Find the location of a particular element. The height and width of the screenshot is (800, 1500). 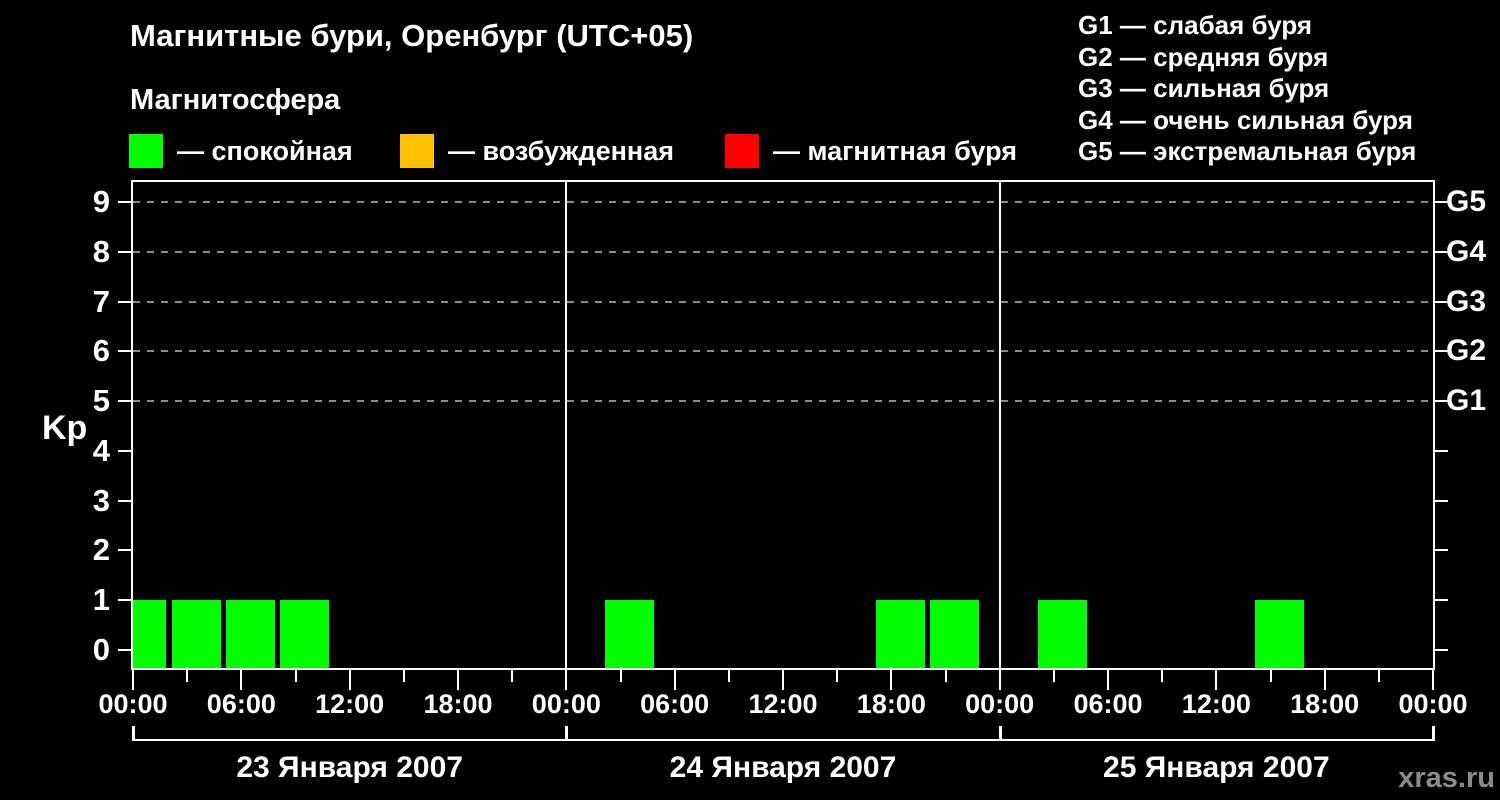

watermark: xras.ru is located at coordinates (1446, 778).